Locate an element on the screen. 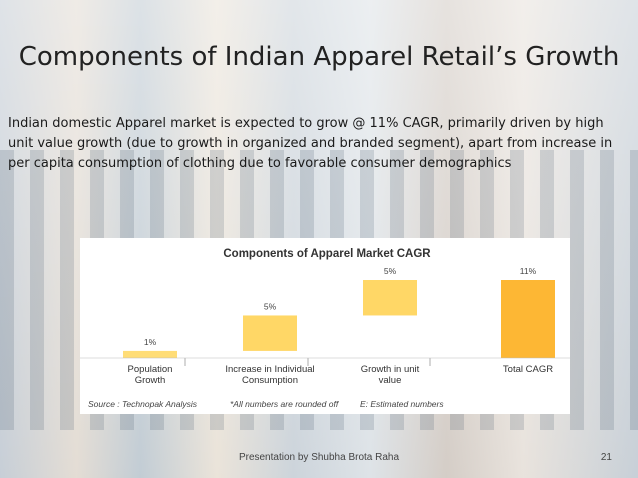  data-label-1: 1% is located at coordinates (150, 342).